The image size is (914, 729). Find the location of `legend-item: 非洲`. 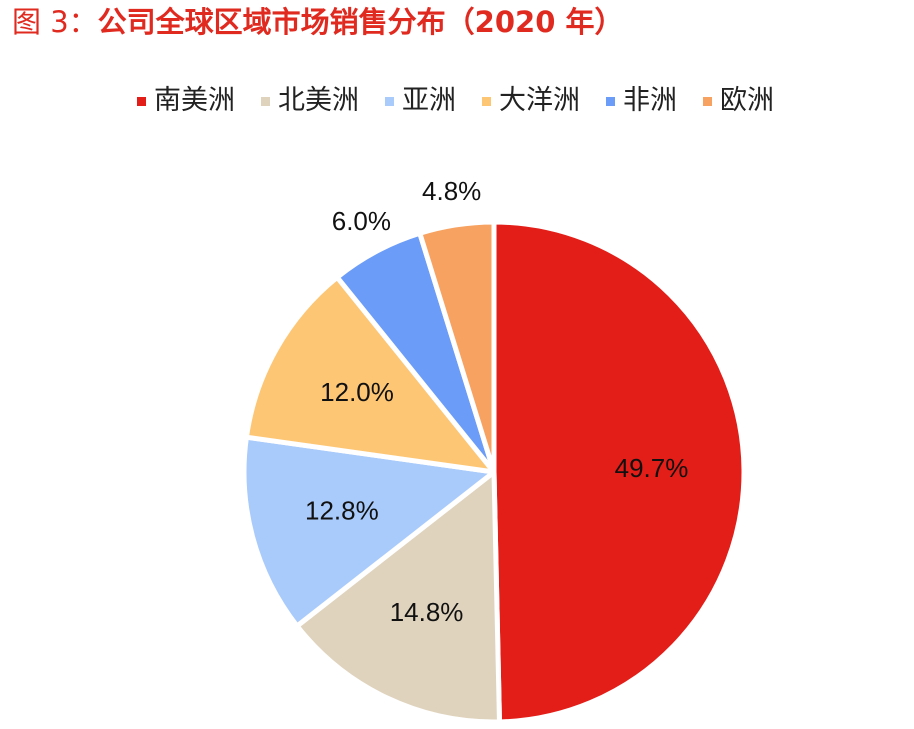

legend-item: 非洲 is located at coordinates (641, 101).